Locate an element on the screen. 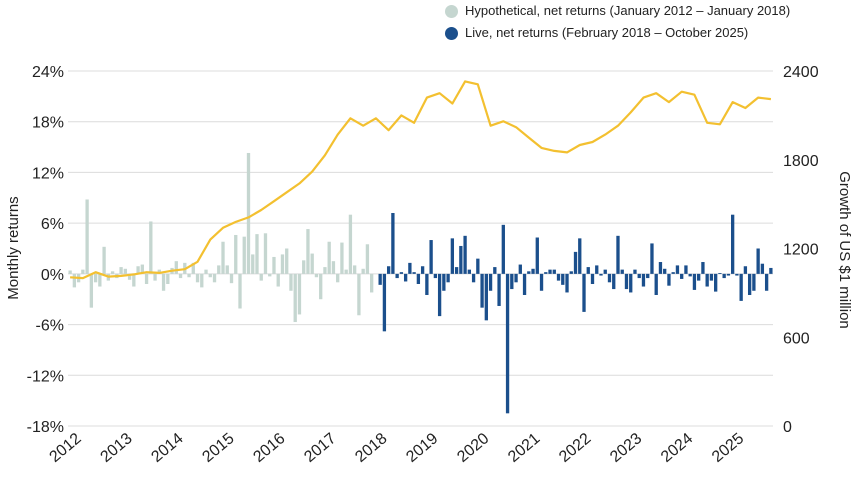 This screenshot has height=485, width=855. x-tick-label: 2013 is located at coordinates (116, 448).